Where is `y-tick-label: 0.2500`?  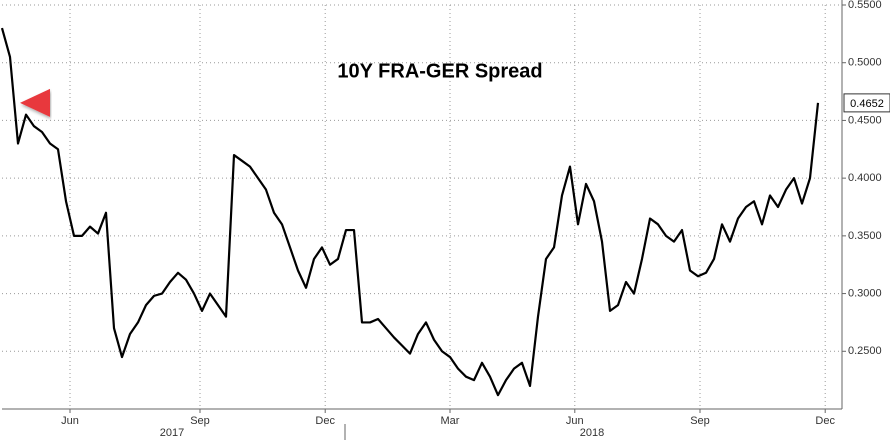
y-tick-label: 0.2500 is located at coordinates (865, 351).